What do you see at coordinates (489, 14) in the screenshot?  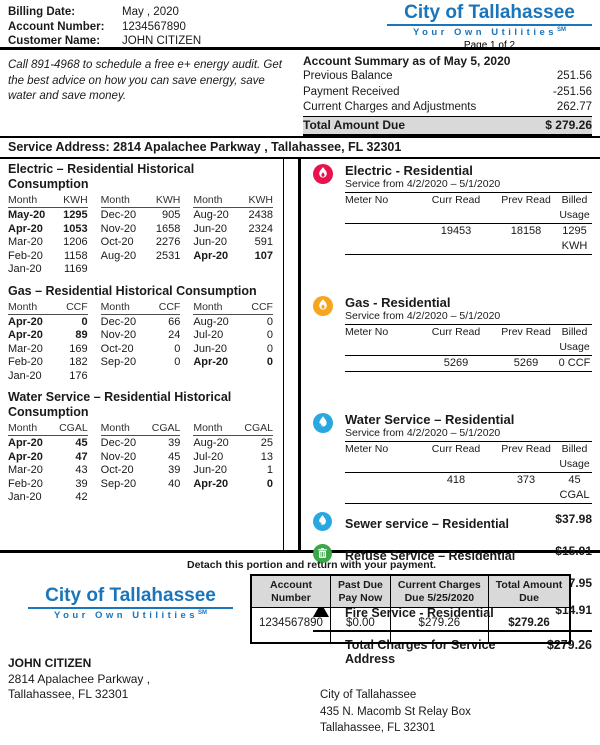 I see `brand-name: City of Tallahassee` at bounding box center [489, 14].